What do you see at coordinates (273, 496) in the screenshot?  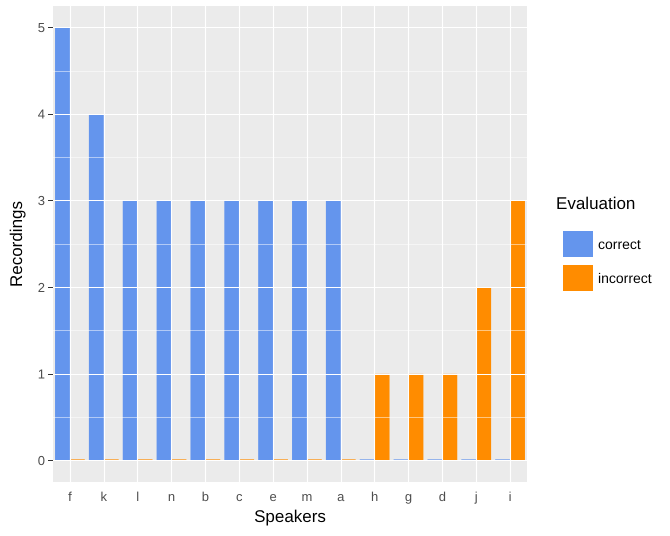 I see `x-tick-label: e` at bounding box center [273, 496].